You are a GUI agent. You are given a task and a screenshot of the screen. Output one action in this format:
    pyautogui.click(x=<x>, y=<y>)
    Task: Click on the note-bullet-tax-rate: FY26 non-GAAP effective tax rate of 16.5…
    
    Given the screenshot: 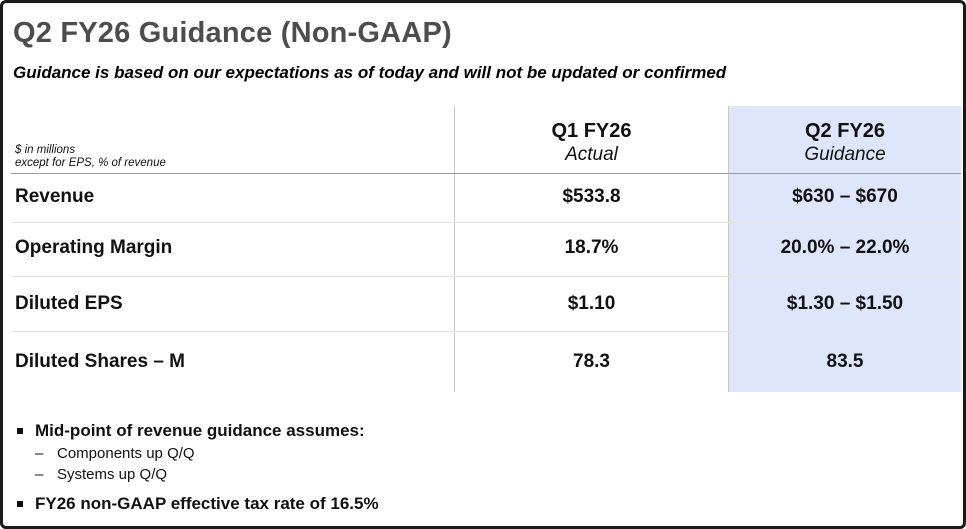 What is the action you would take?
    pyautogui.click(x=197, y=504)
    